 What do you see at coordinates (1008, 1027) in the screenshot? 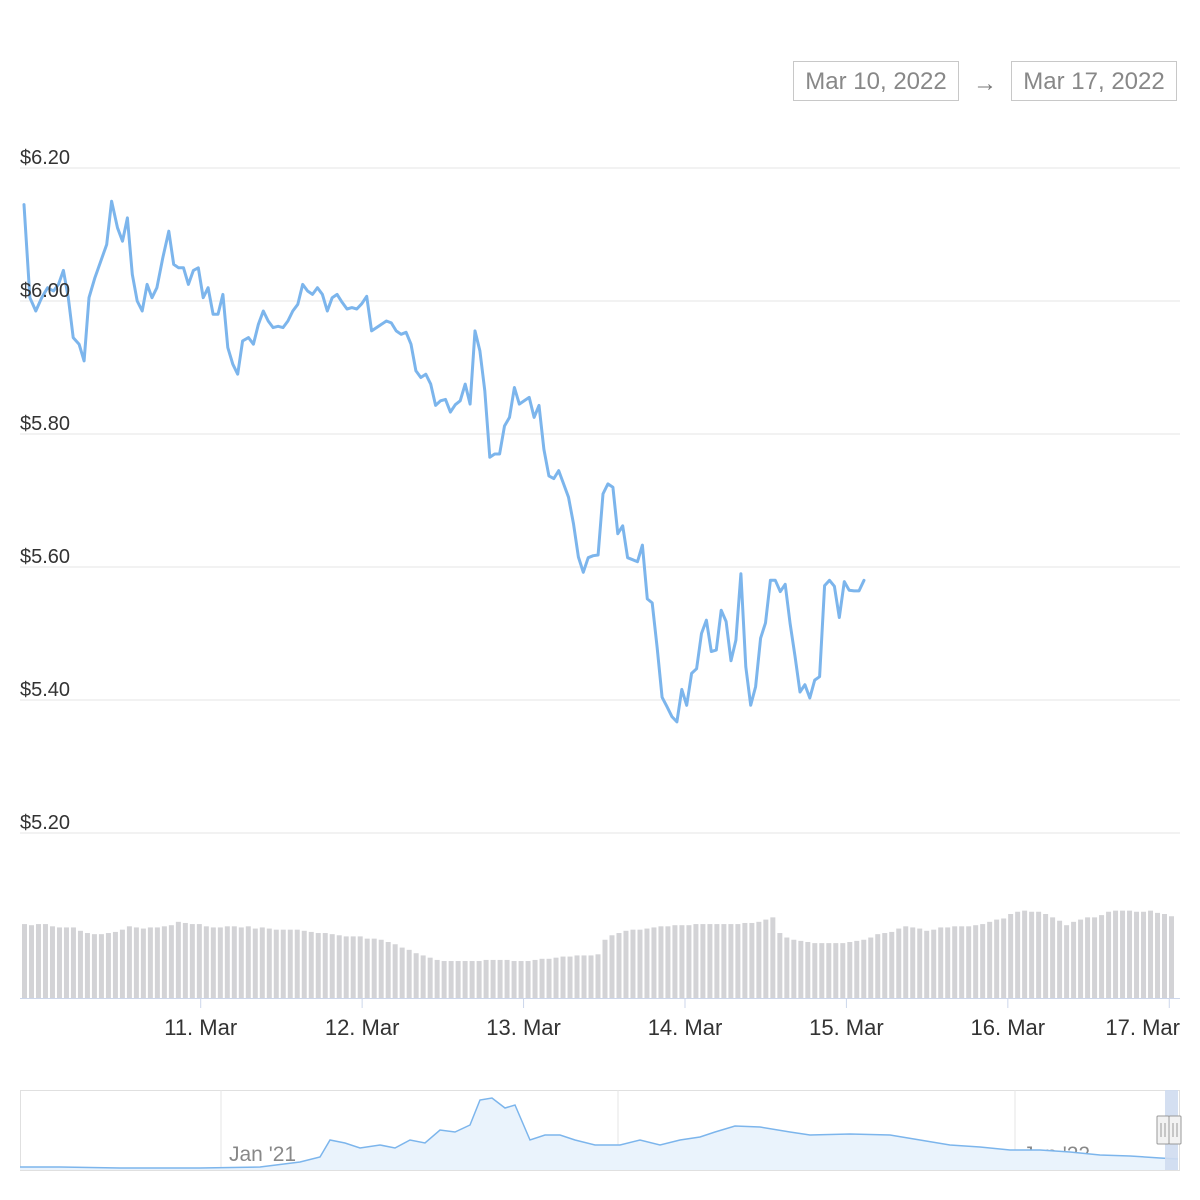
I see `x-tick-label: 16. Mar` at bounding box center [1008, 1027].